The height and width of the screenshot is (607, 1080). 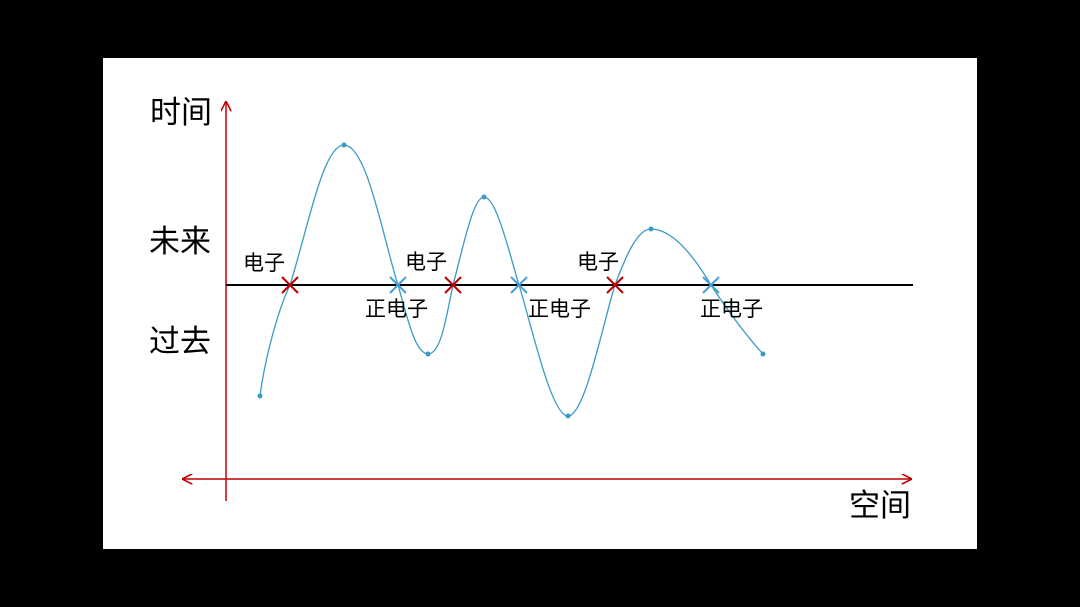 I want to click on time-axis-label: 时间, so click(x=181, y=113).